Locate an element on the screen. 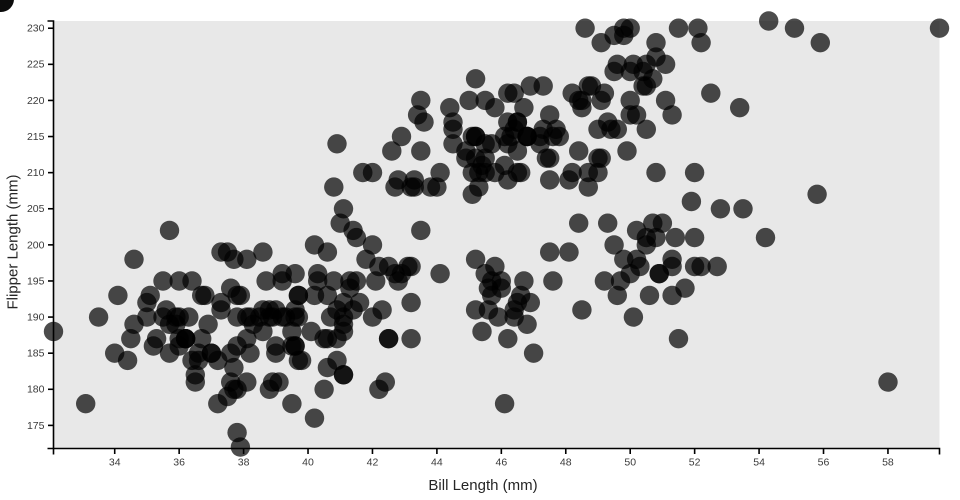 The image size is (960, 500). x-axis-spine is located at coordinates (496, 451).